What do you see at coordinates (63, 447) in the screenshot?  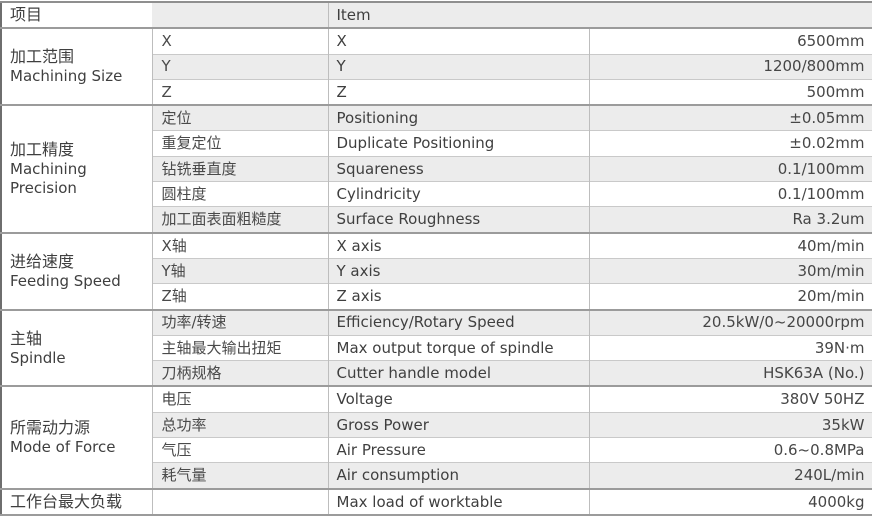 I see `category-label-en: Mode of Force` at bounding box center [63, 447].